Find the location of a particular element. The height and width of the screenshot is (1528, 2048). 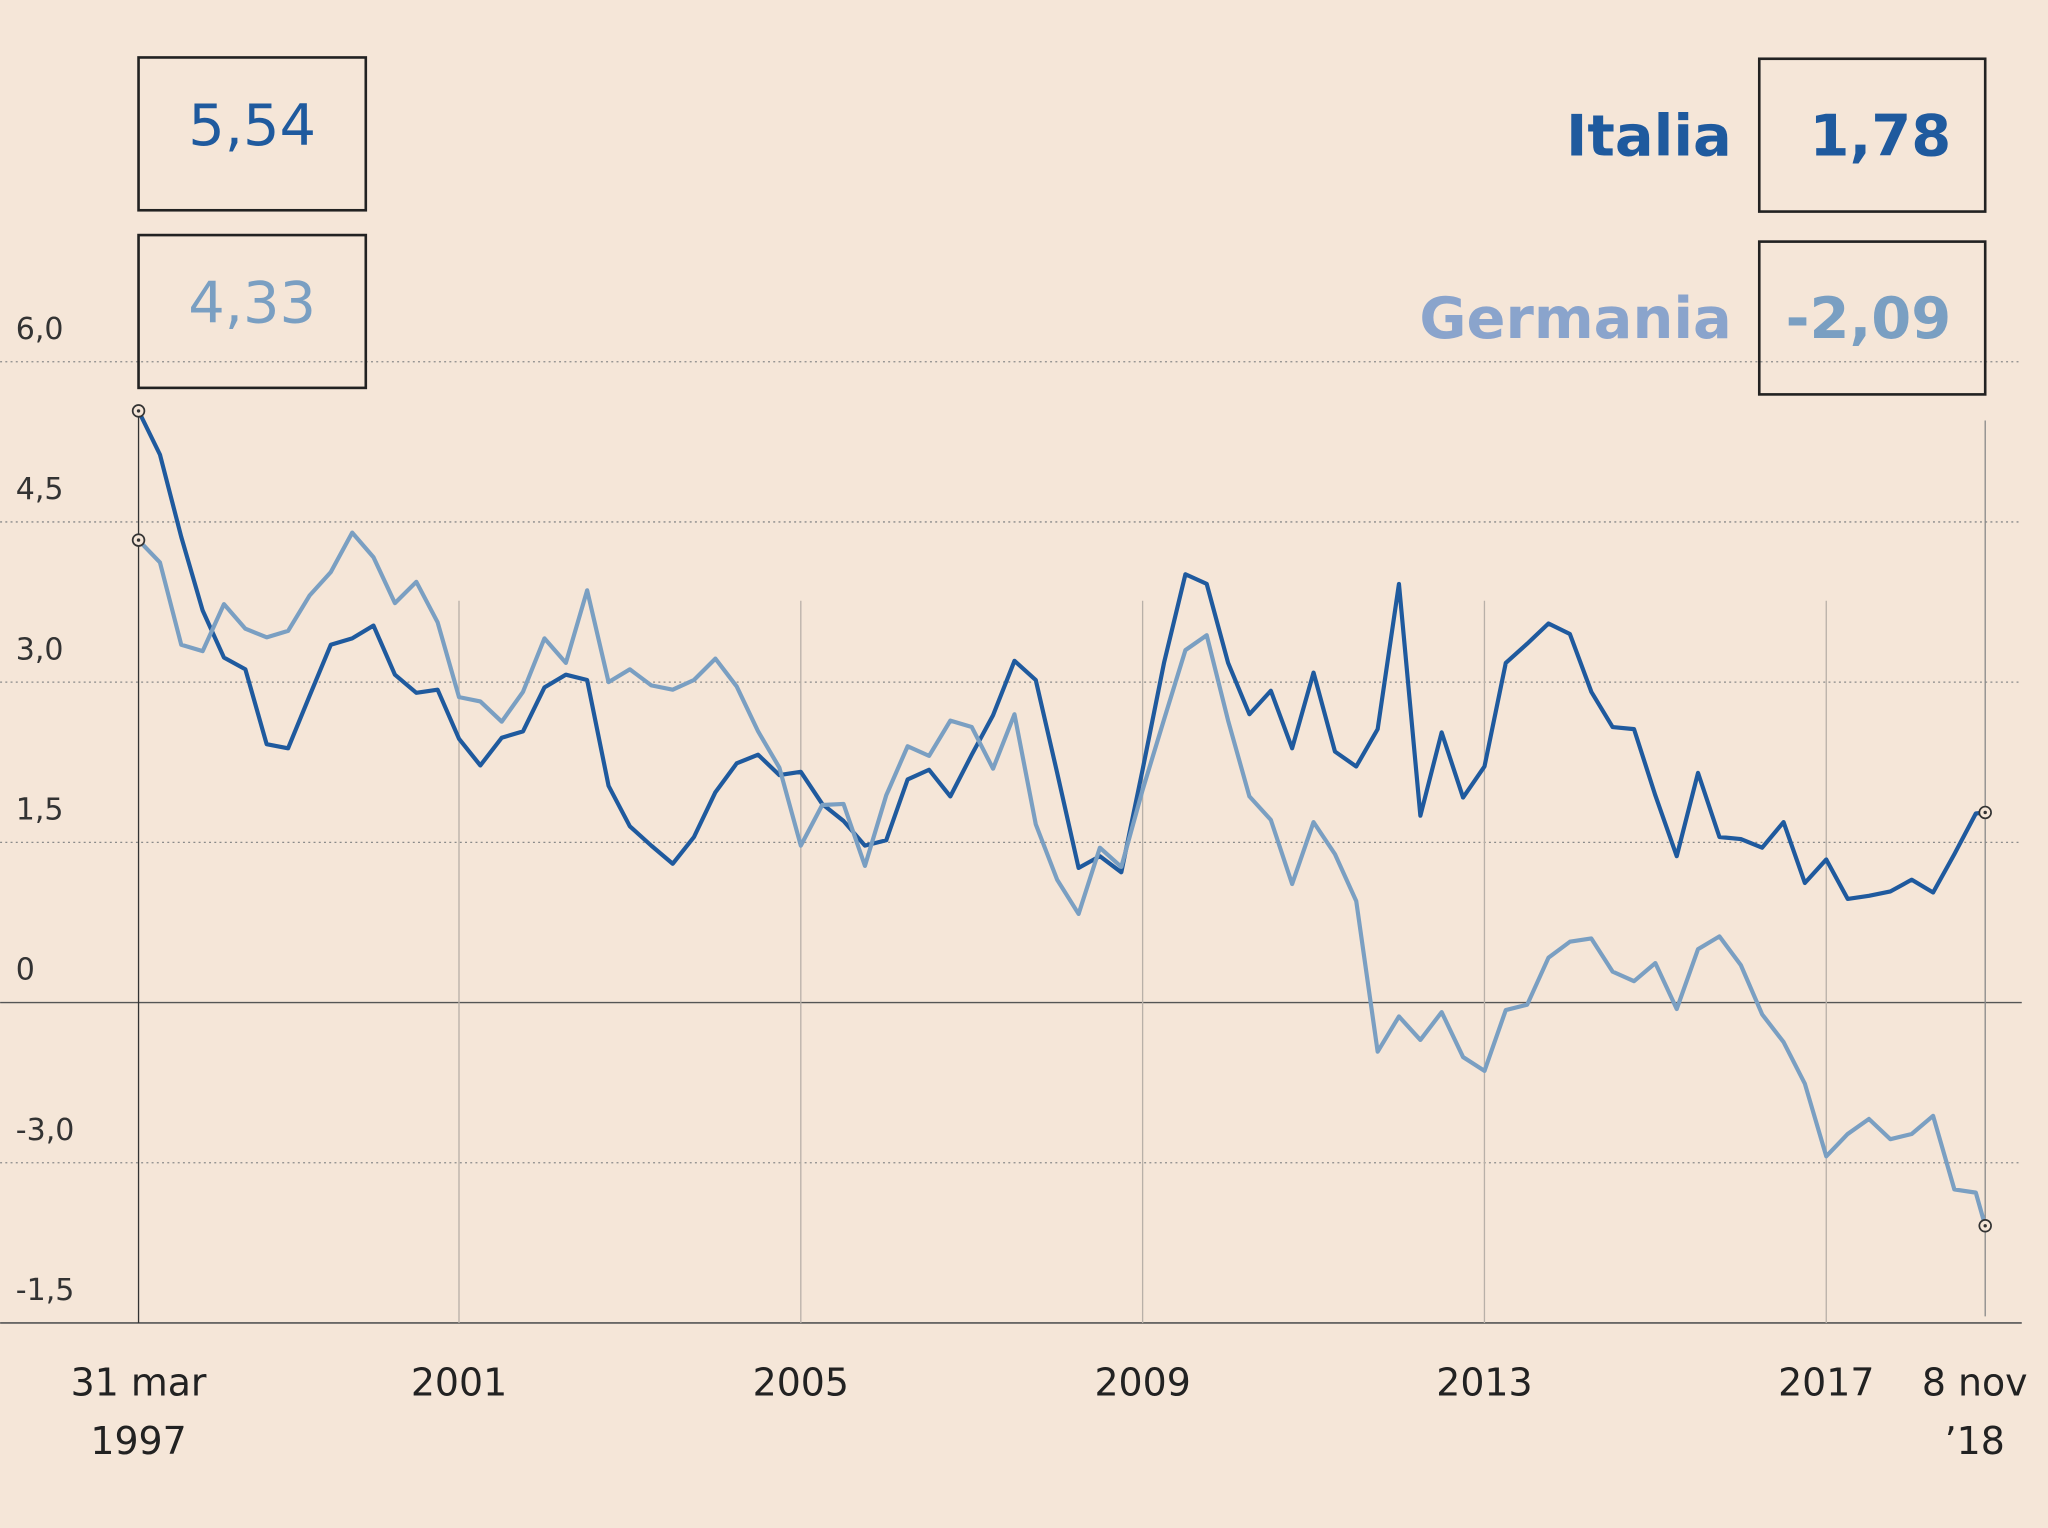

end-value-label: -2,09 is located at coordinates (1869, 318).